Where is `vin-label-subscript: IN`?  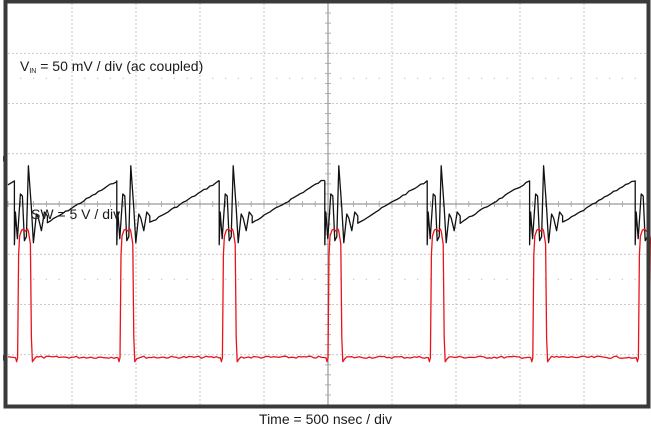 vin-label-subscript: IN is located at coordinates (33, 71).